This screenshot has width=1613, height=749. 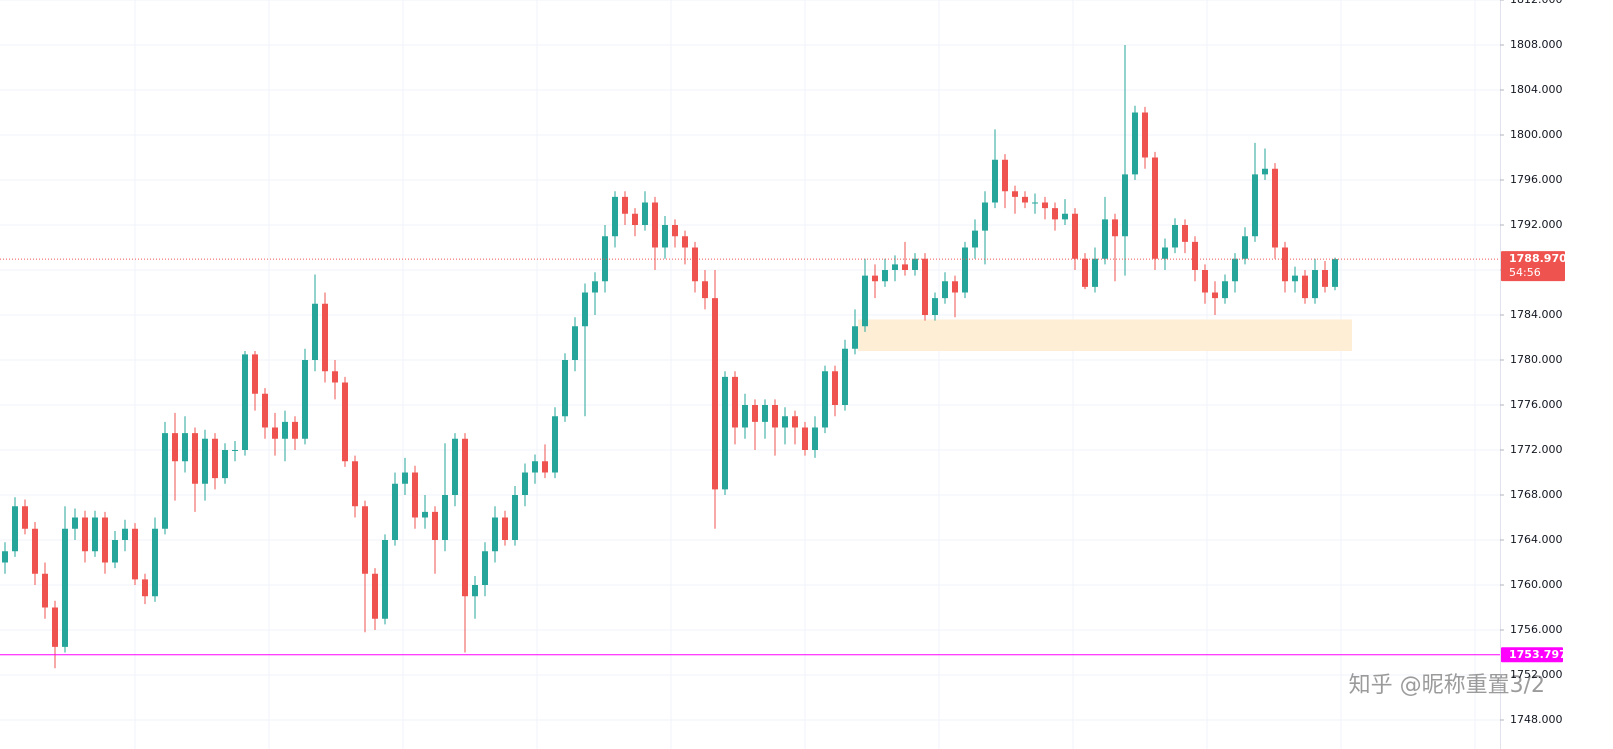 I want to click on y-tick-label: 1796.000, so click(x=1536, y=179).